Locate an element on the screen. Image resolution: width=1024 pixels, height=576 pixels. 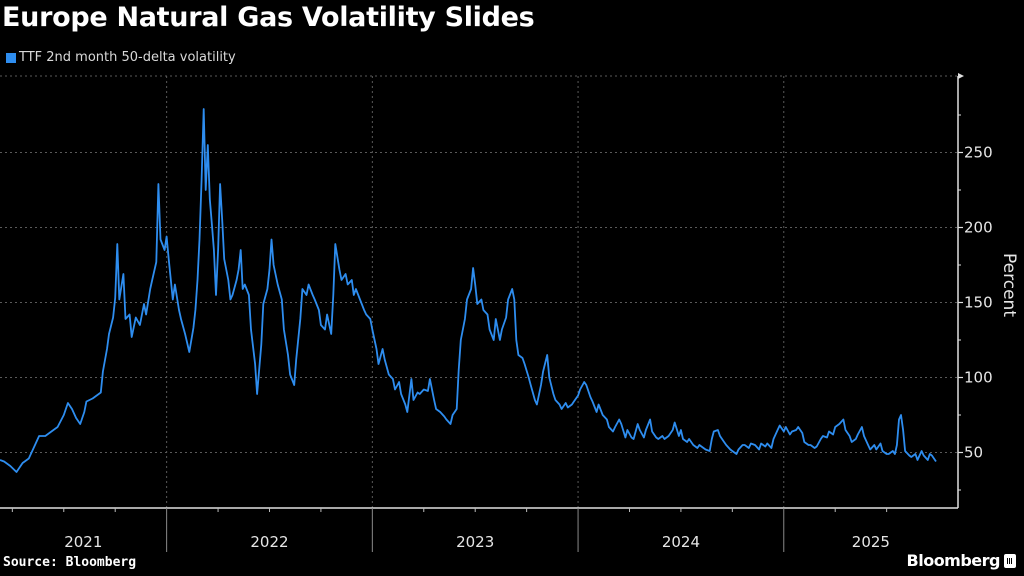
y-axis-ticks: 50 100 150 200 250 is located at coordinates (975, 302).